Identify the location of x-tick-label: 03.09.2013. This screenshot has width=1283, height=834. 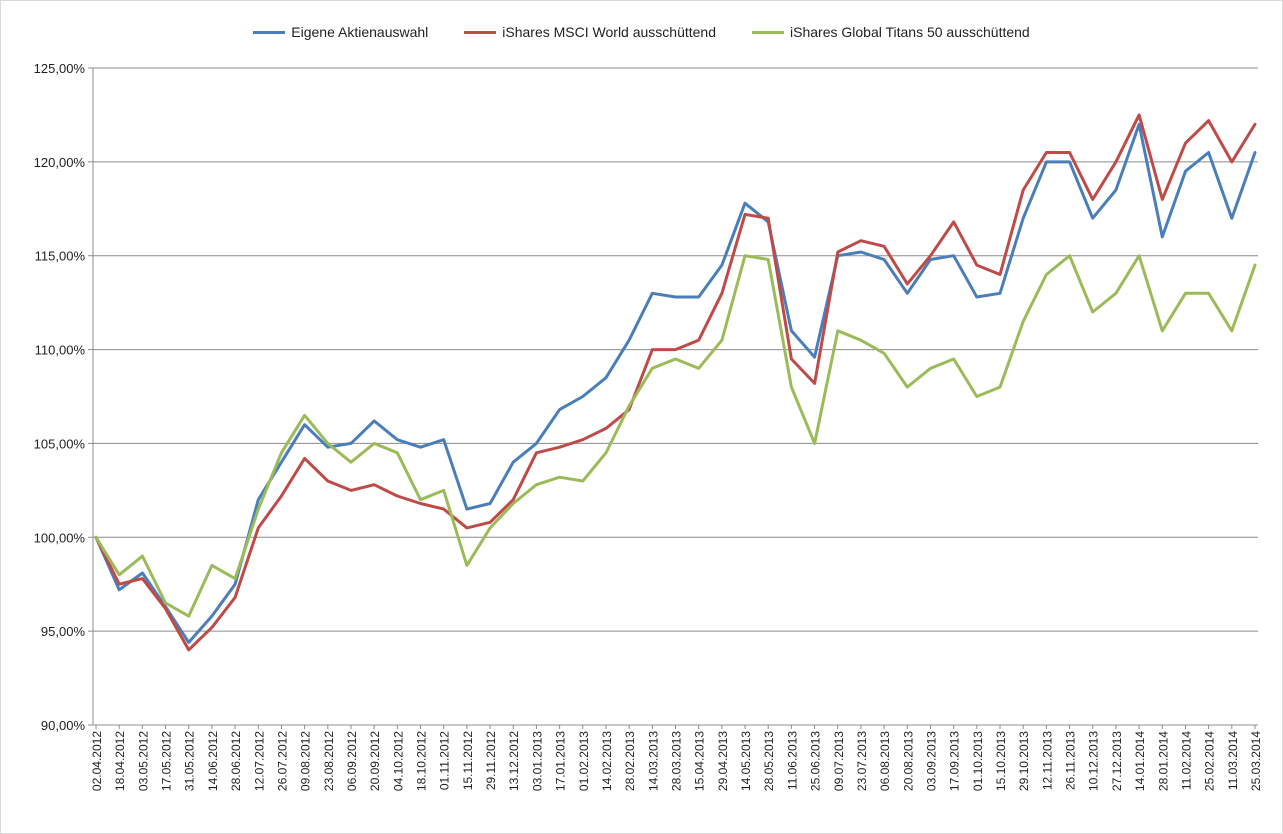
(931, 761).